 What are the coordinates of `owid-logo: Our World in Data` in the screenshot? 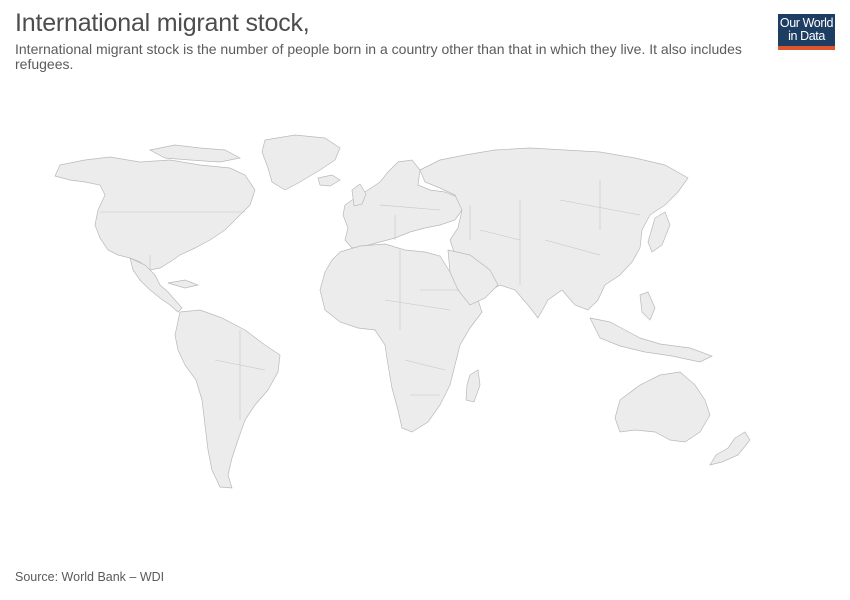 It's located at (806, 32).